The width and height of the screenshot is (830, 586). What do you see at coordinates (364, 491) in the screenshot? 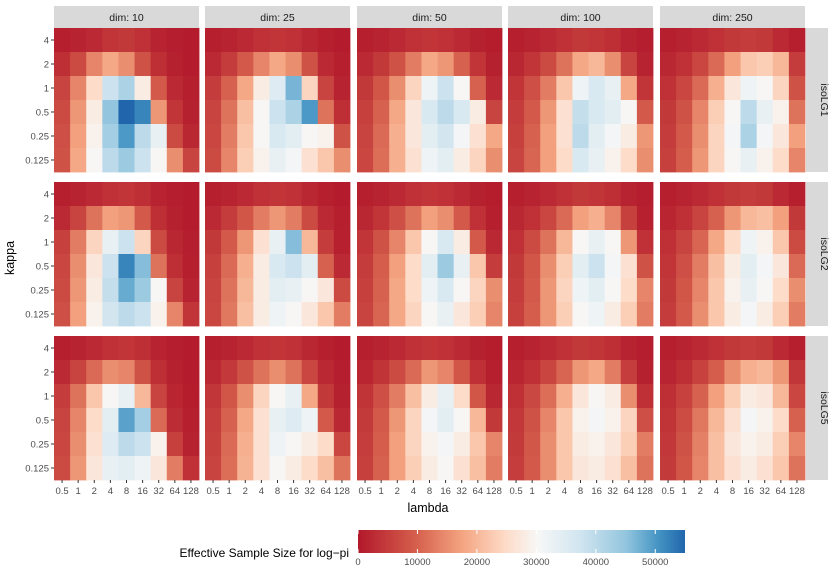
I see `x-tick-label: 0.5` at bounding box center [364, 491].